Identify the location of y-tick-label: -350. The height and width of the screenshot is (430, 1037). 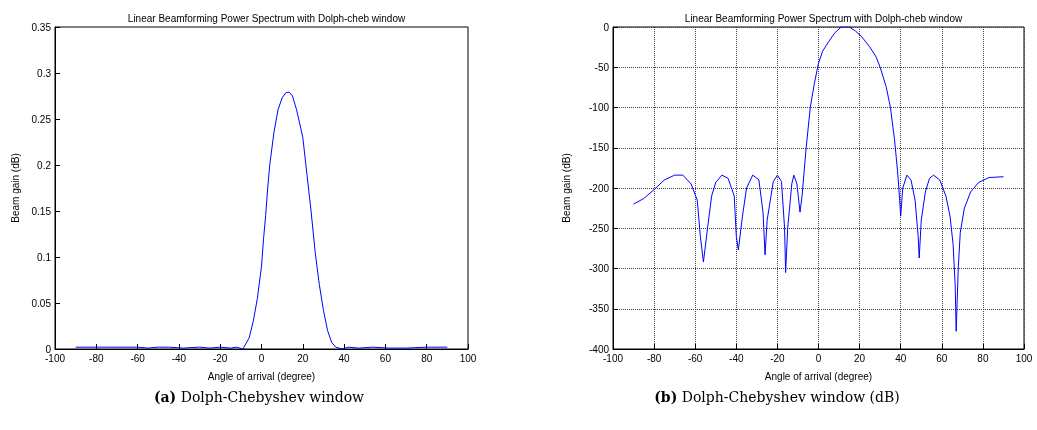
(599, 309).